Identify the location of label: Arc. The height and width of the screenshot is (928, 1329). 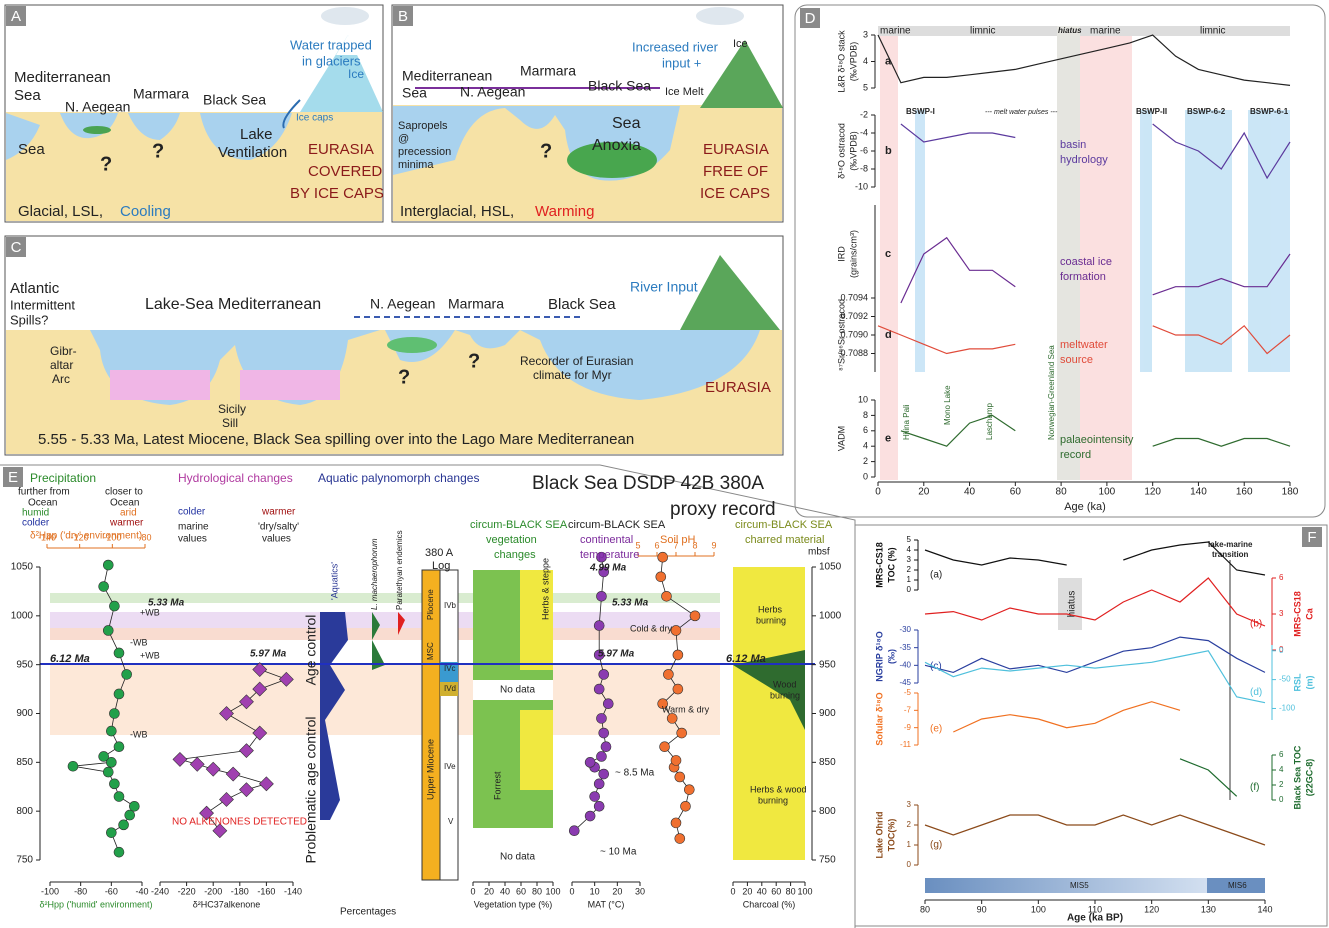
(61, 379).